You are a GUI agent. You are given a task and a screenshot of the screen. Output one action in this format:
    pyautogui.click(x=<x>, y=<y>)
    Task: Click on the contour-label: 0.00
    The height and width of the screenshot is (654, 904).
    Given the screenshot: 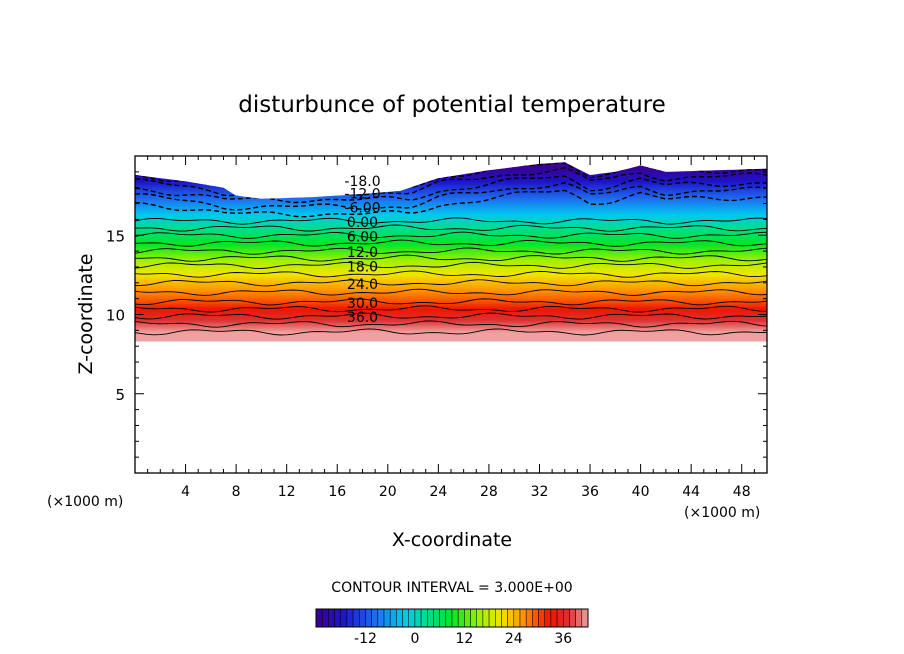 What is the action you would take?
    pyautogui.click(x=362, y=223)
    